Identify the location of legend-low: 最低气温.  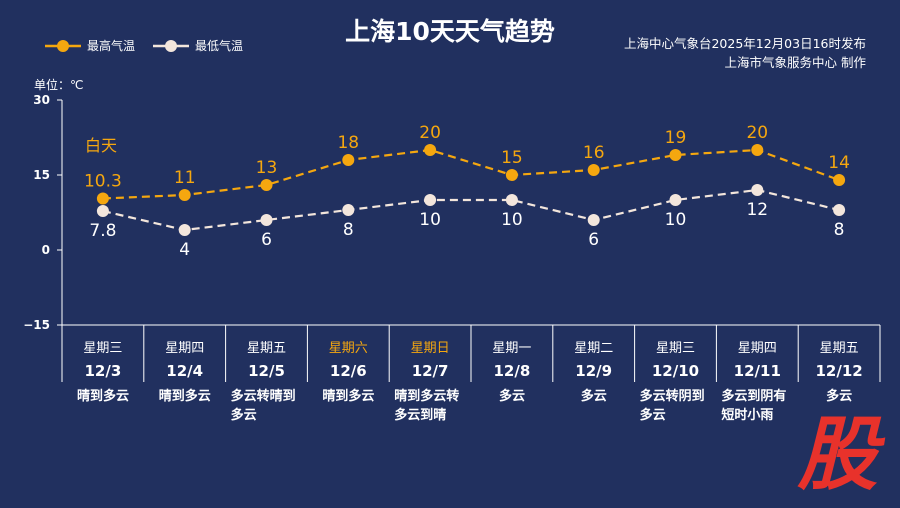
(198, 45).